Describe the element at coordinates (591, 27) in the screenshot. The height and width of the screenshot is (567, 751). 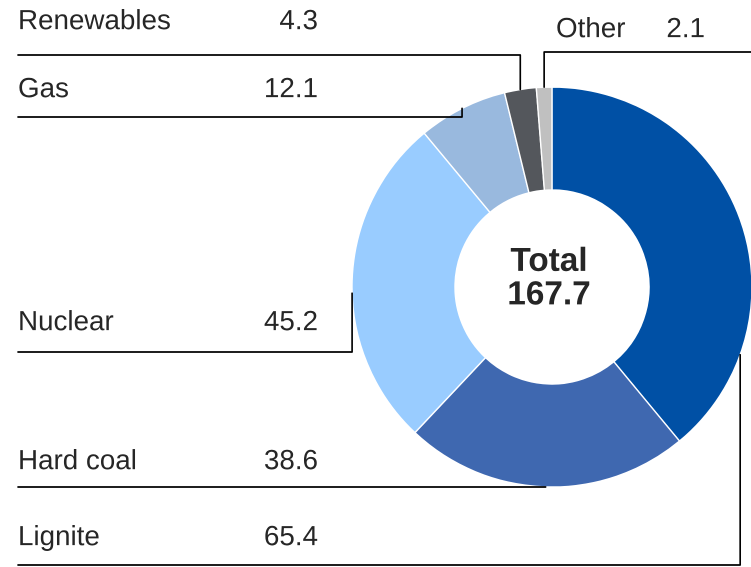
I see `slice-label: Other` at that location.